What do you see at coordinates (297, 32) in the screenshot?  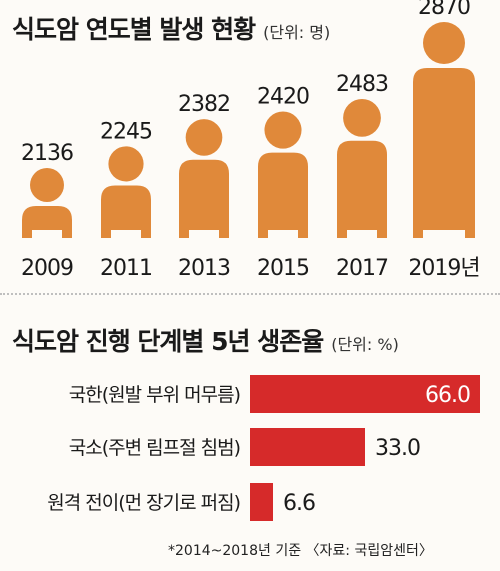 I see `chart1-unit: (단위: 명)` at bounding box center [297, 32].